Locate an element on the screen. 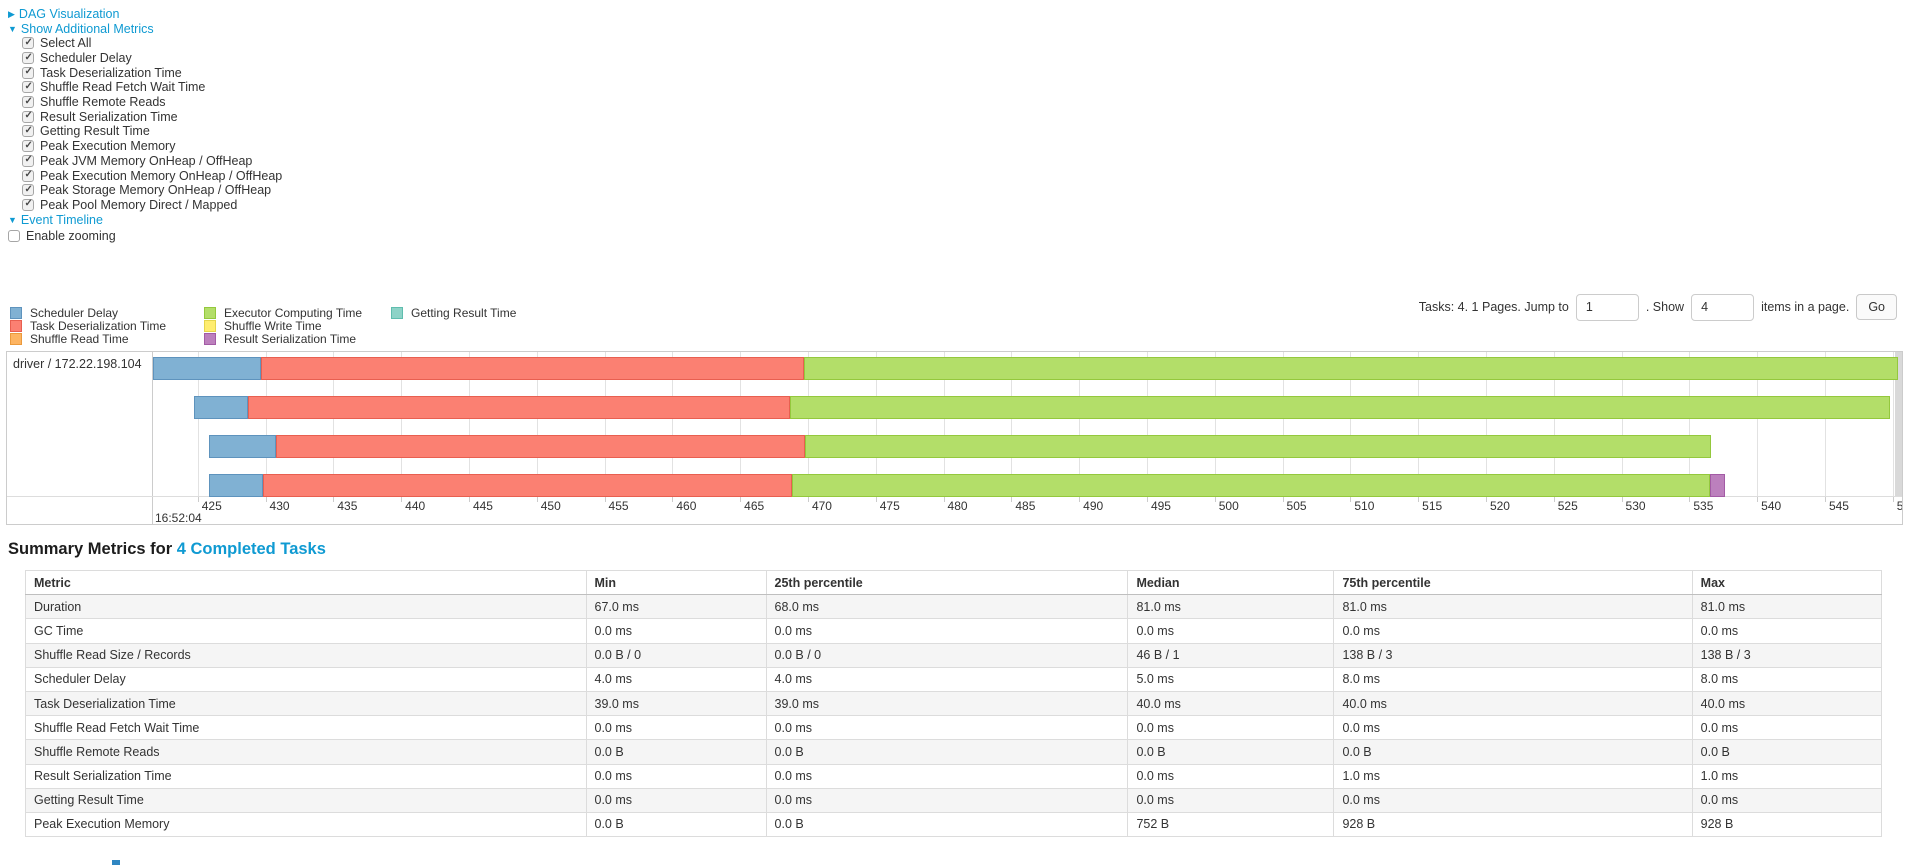 The width and height of the screenshot is (1907, 865). event-timeline-toggle: ▼ Event Timeline is located at coordinates (55, 219).